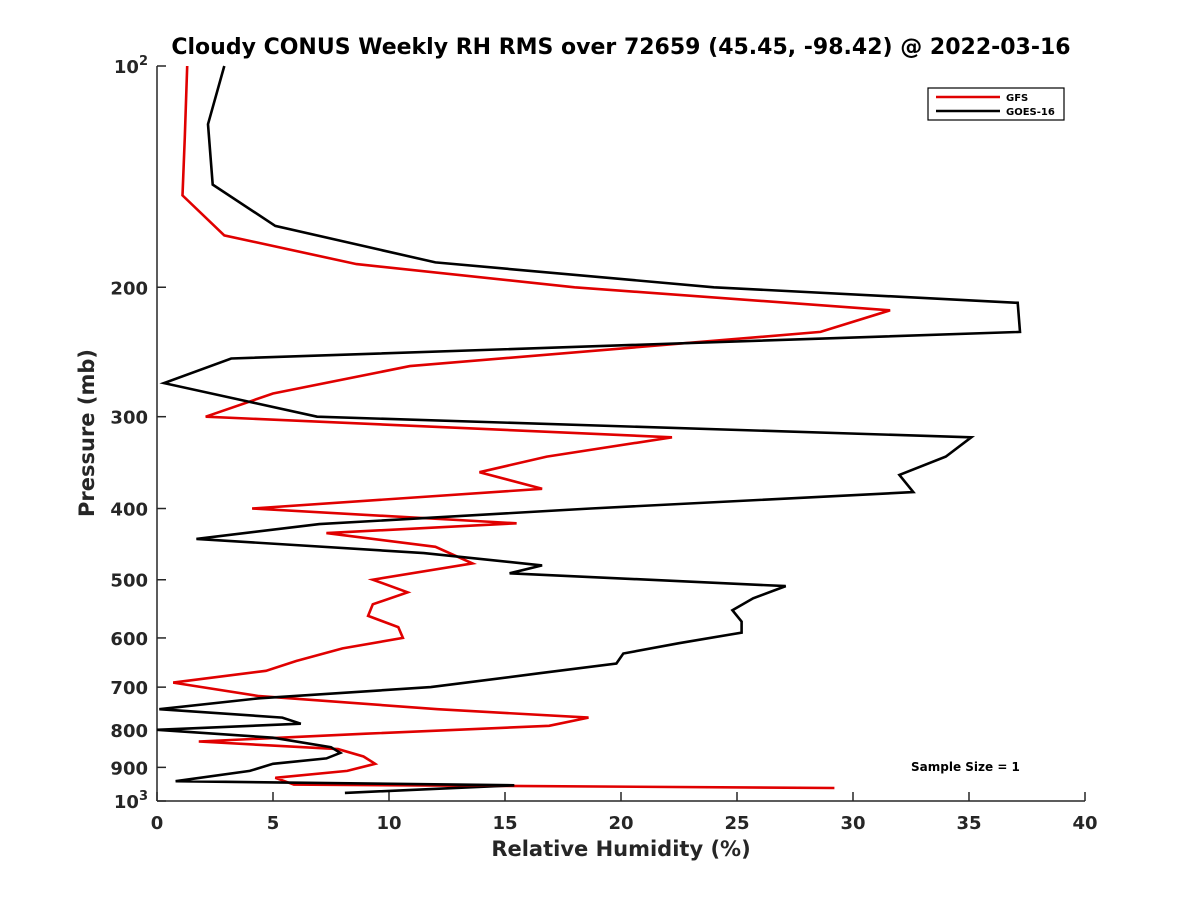 The height and width of the screenshot is (900, 1200). I want to click on x-tick-label: 30, so click(852, 823).